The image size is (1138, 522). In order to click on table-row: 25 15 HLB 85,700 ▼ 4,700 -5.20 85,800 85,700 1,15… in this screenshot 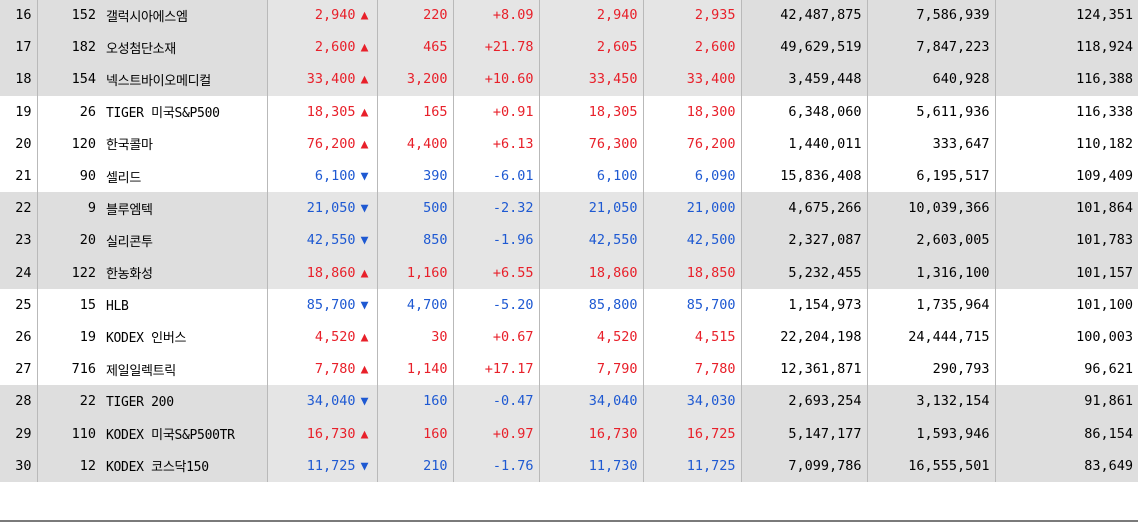, I will do `click(569, 304)`.